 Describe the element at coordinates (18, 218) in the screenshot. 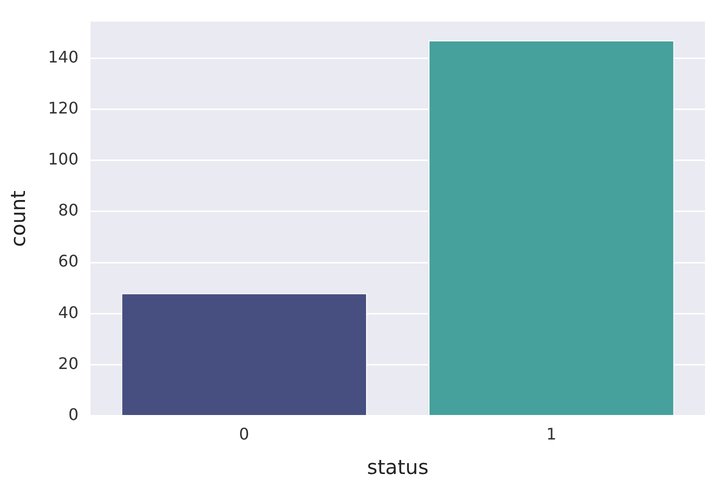

I see `y-axis-title: count` at that location.